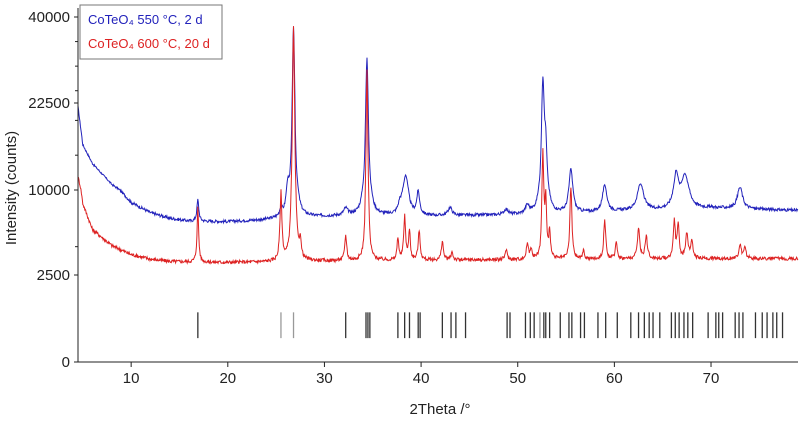 This screenshot has height=422, width=800. Describe the element at coordinates (614, 378) in the screenshot. I see `x-tick-label: 60` at that location.